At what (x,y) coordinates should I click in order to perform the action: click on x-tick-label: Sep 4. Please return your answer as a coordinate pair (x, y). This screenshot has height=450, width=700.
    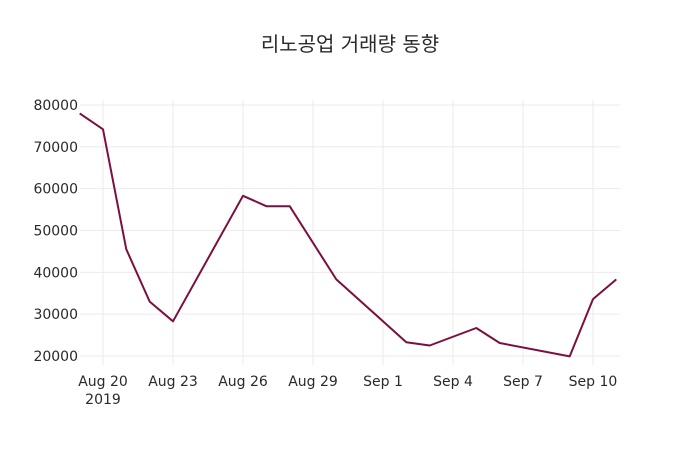
    Looking at the image, I should click on (453, 382).